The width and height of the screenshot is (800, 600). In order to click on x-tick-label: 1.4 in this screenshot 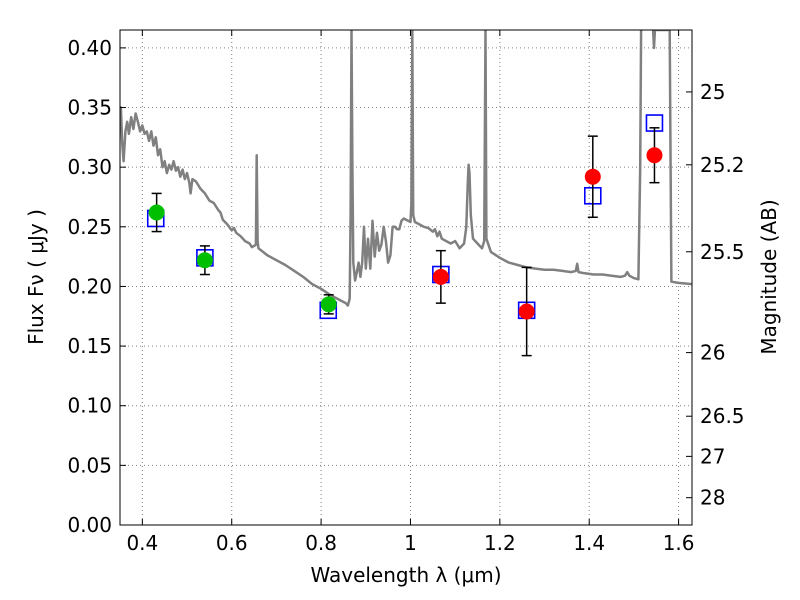, I will do `click(589, 543)`.